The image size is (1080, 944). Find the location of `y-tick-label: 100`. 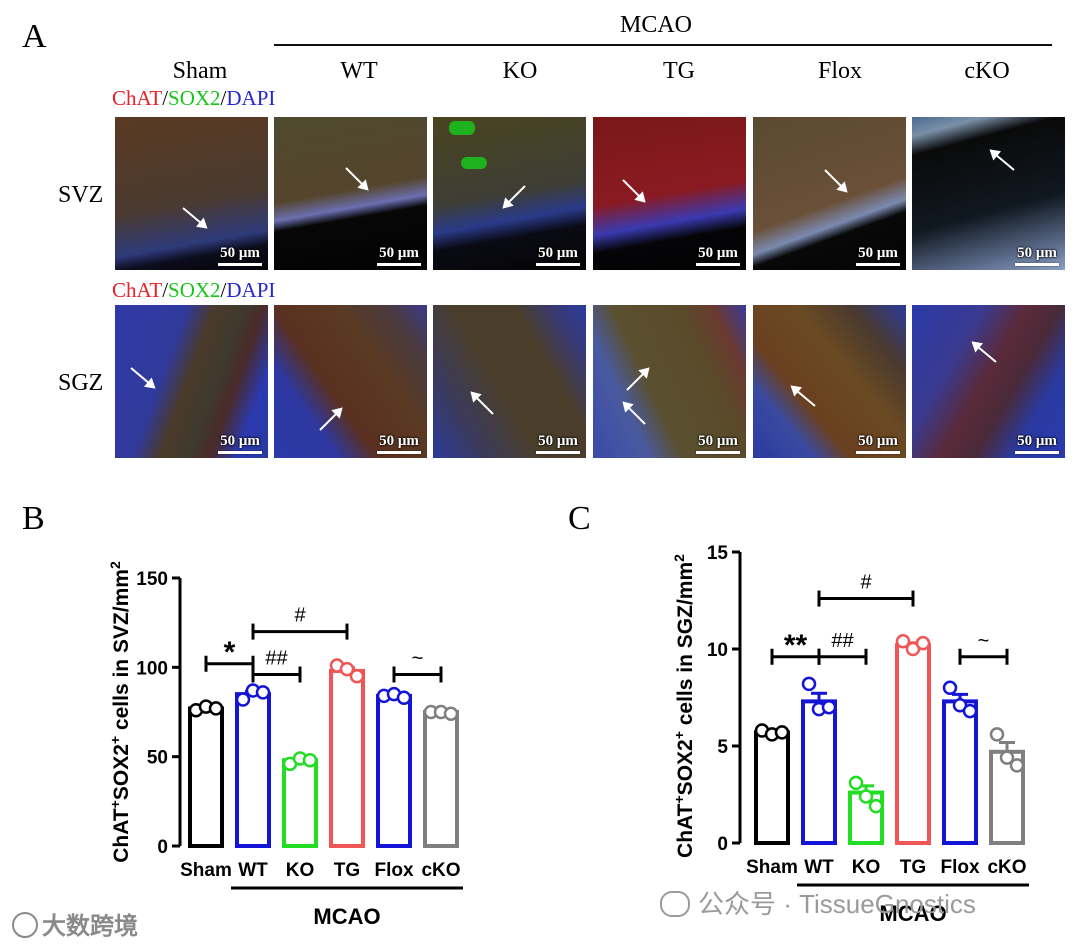

y-tick-label: 100 is located at coordinates (152, 668).